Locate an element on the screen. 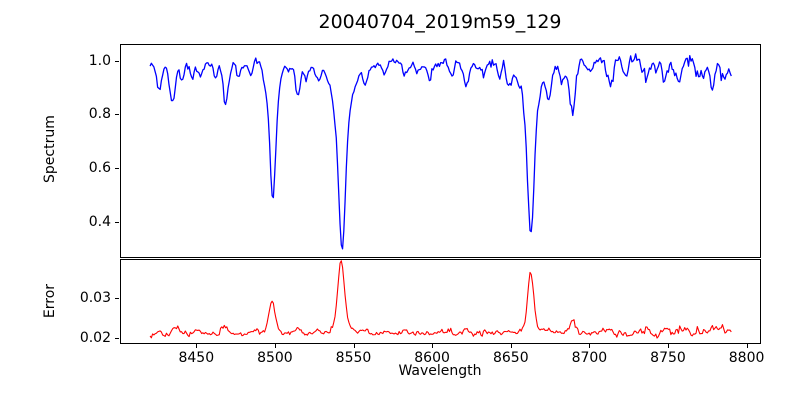 This screenshot has width=800, height=400. x-axis-label: Wavelength is located at coordinates (440, 371).